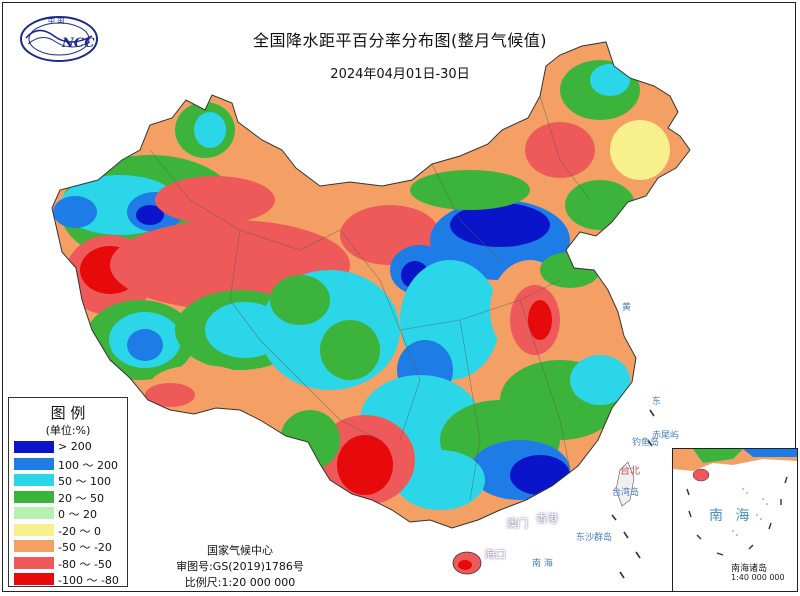 Image resolution: width=800 pixels, height=596 pixels. Describe the element at coordinates (78, 43) in the screenshot. I see `svg-text: NCC` at that location.